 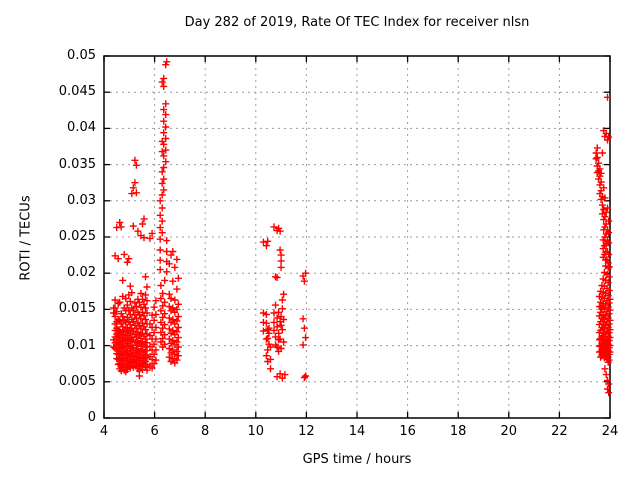 I want to click on y-tick-label: 0.04, so click(x=81, y=128).